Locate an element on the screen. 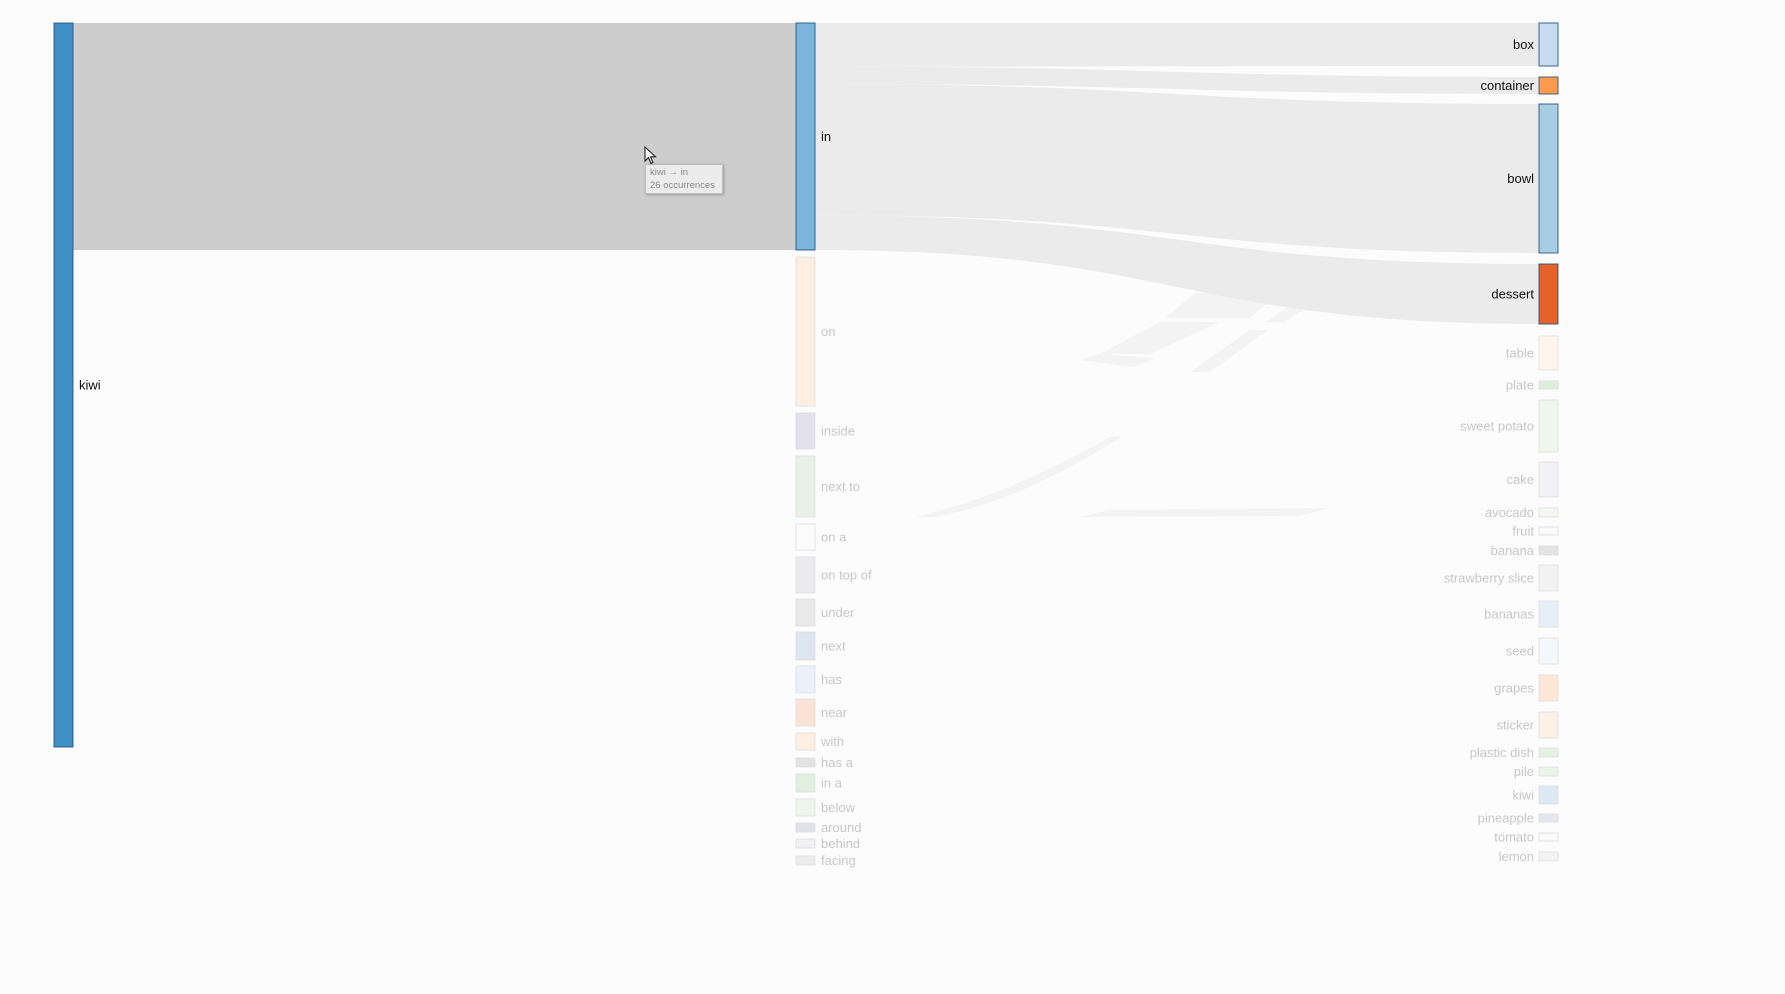 Image resolution: width=1785 pixels, height=994 pixels. label-kiwi-target: kiwi is located at coordinates (1523, 795).